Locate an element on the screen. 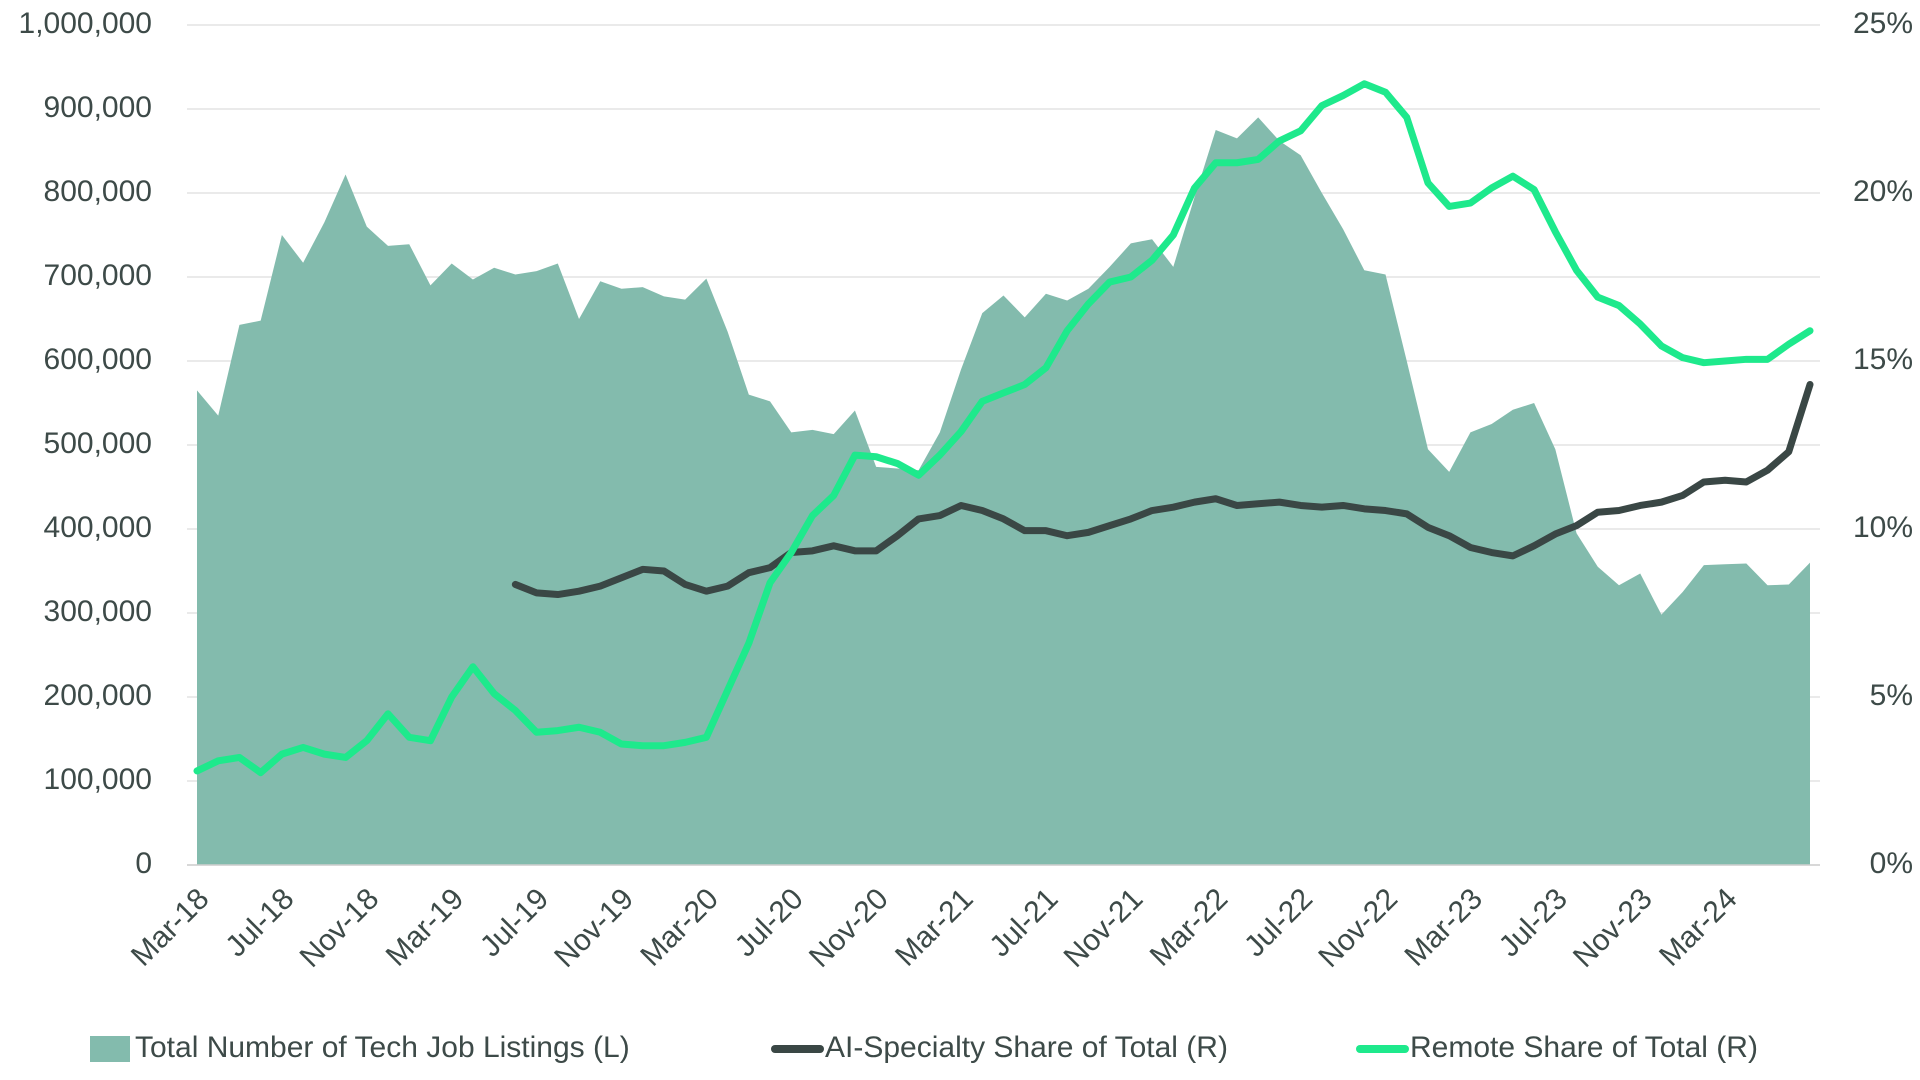 The width and height of the screenshot is (1920, 1080). x-tick-label: Nov-22 is located at coordinates (1358, 928).